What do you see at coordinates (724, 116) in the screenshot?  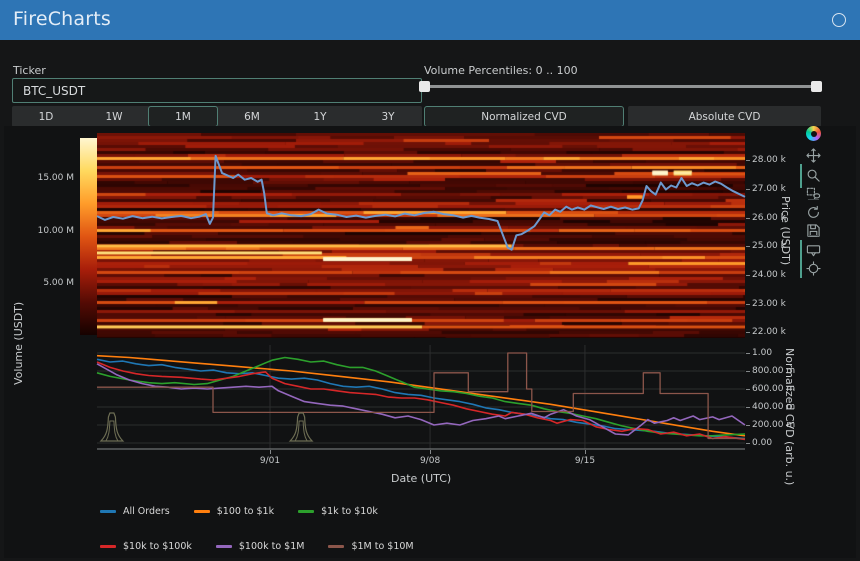 I see `cvd-mode-button-absolute: Absolute CVD` at bounding box center [724, 116].